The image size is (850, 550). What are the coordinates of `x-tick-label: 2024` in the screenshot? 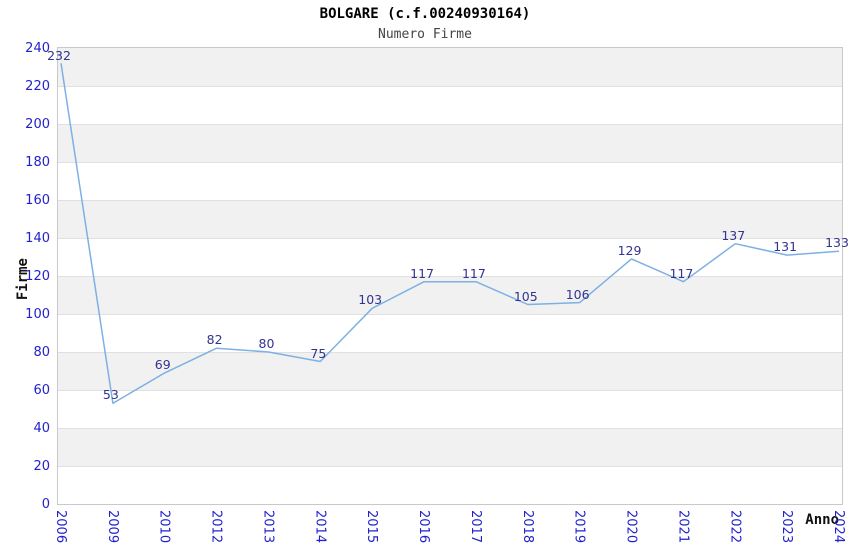 It's located at (838, 527).